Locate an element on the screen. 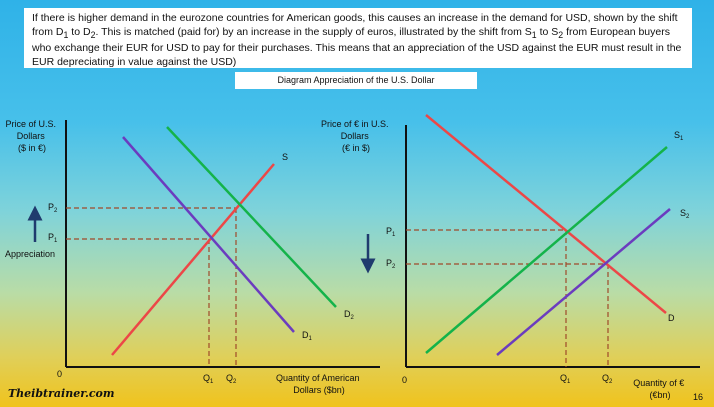  left-origin-label: 0 is located at coordinates (59, 374).